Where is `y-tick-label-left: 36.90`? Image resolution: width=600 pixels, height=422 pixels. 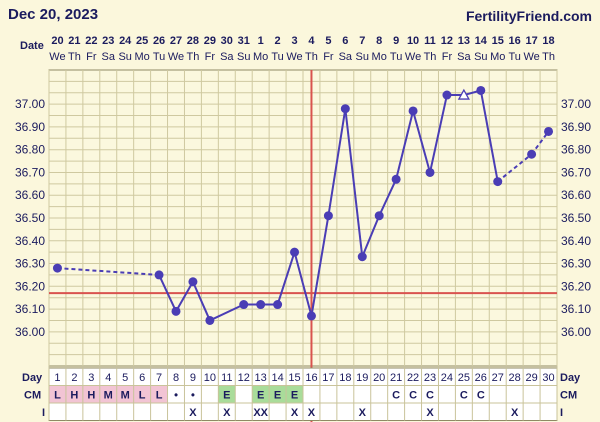
y-tick-label-left: 36.90 is located at coordinates (30, 127).